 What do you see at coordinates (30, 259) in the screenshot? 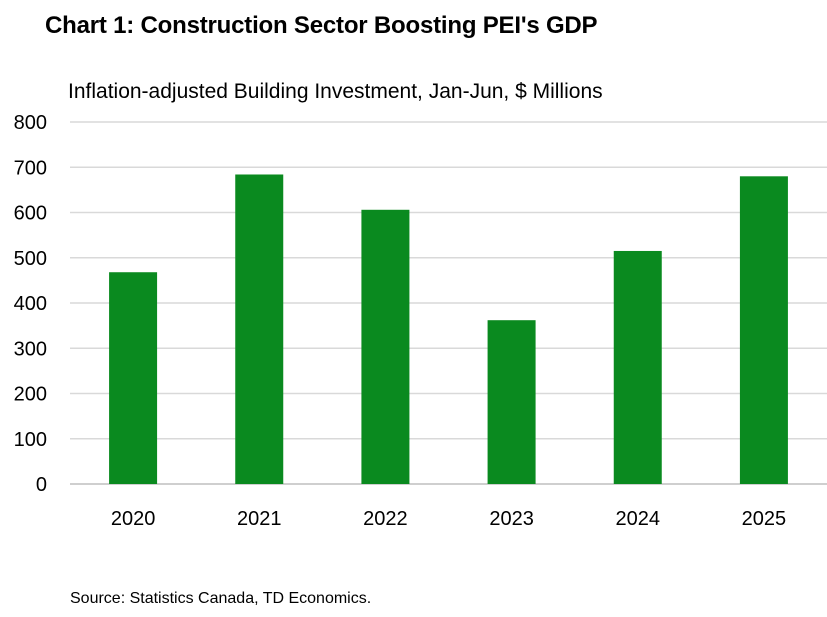
I see `y-tick-label: 500` at bounding box center [30, 259].